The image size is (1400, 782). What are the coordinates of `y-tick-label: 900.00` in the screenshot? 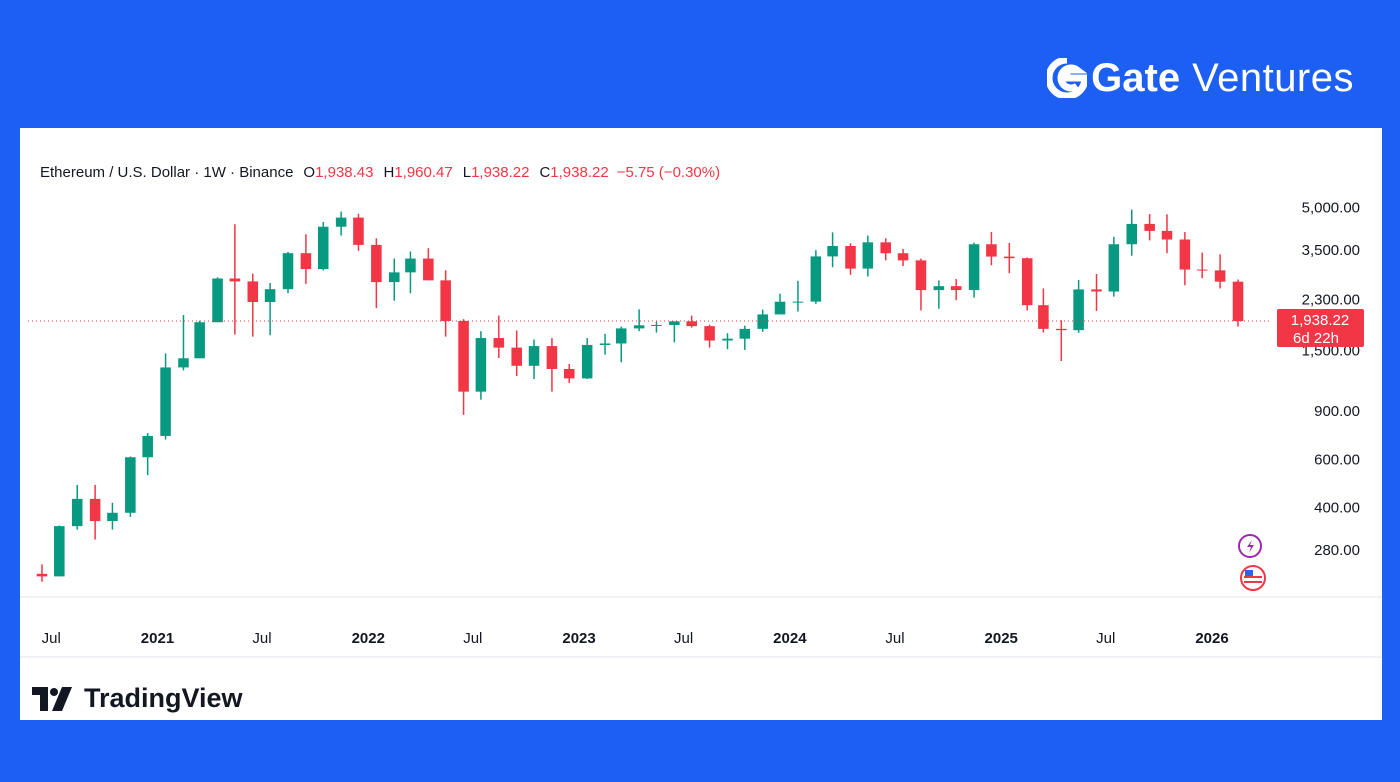 It's located at (1337, 411).